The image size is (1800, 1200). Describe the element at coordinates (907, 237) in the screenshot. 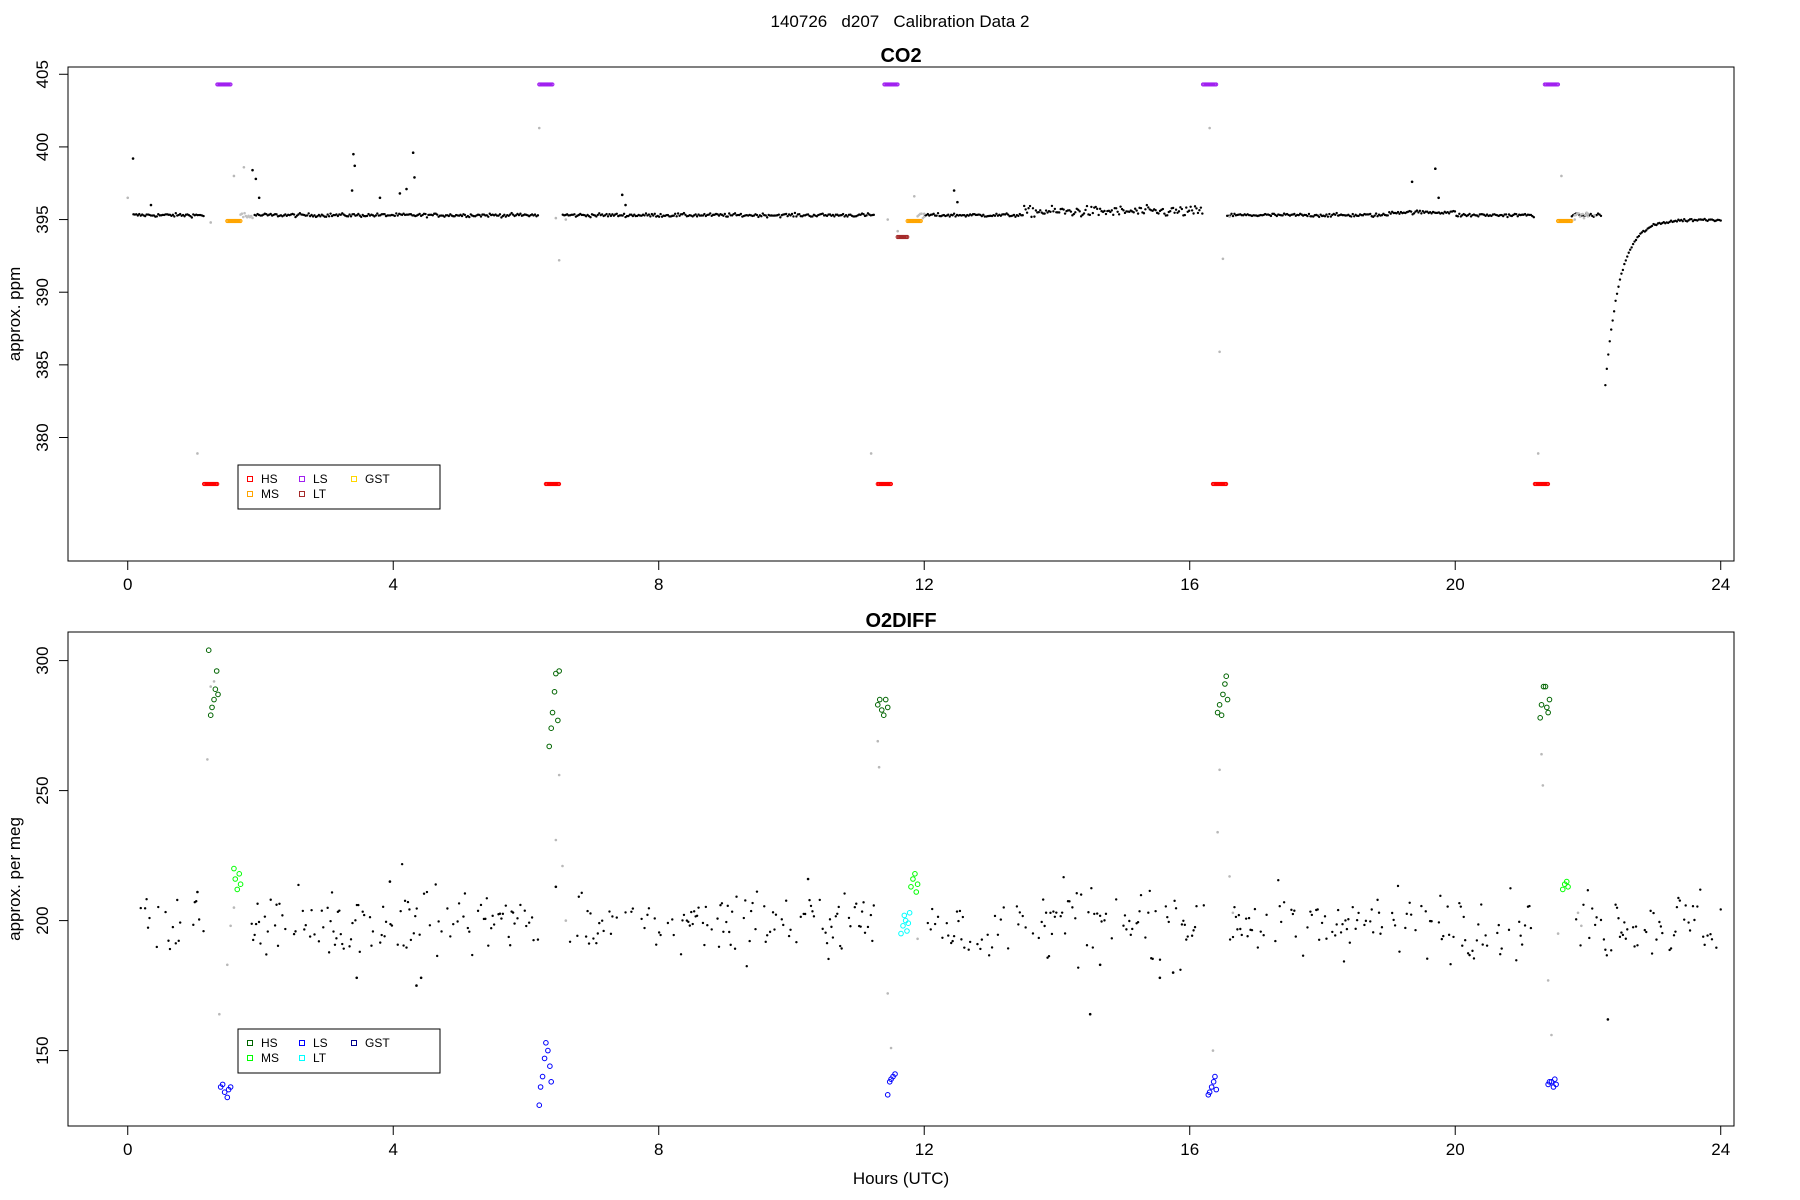

I see `calibration-point-lt` at that location.